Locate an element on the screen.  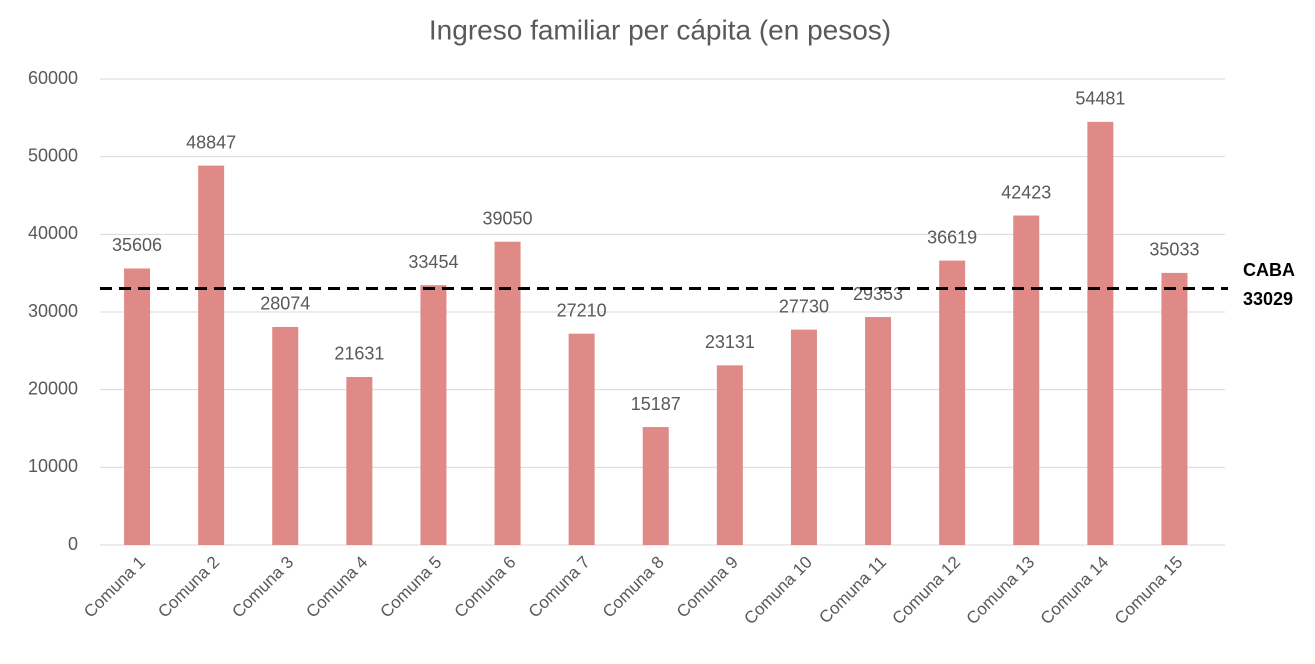
data-label: 27730 is located at coordinates (804, 306).